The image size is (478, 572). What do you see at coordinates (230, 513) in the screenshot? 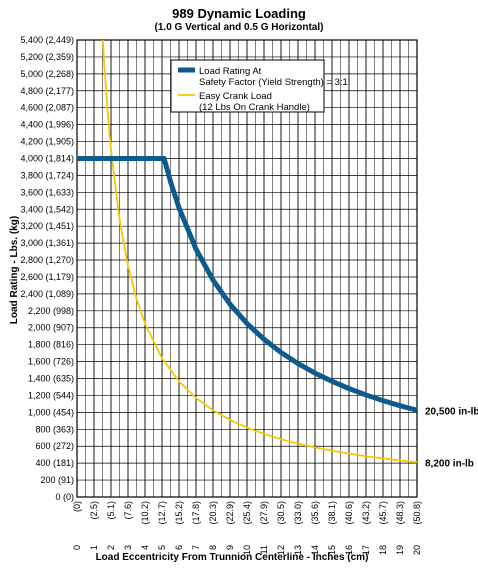
I see `x-tick-label-cm: (22.9)` at bounding box center [230, 513].